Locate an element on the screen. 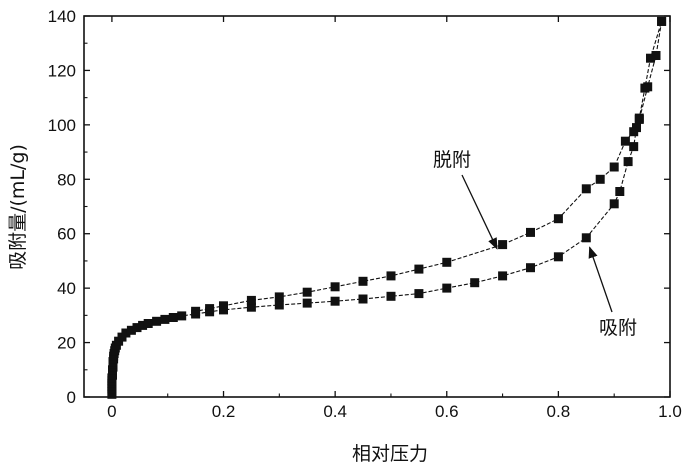 The height and width of the screenshot is (469, 700). x-tick-label: 0.2 is located at coordinates (224, 411).